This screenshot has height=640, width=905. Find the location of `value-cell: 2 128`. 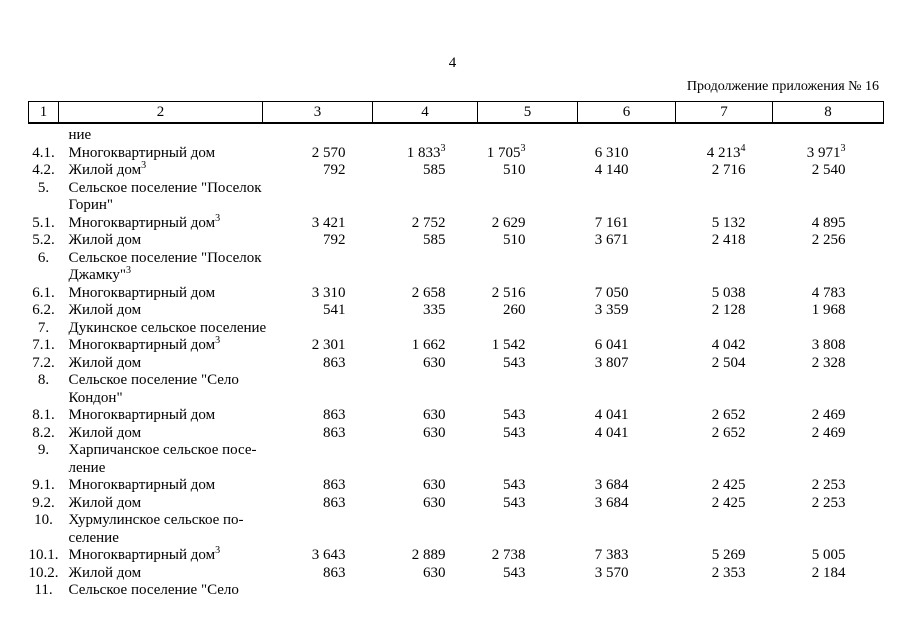

value-cell: 2 128 is located at coordinates (728, 310).